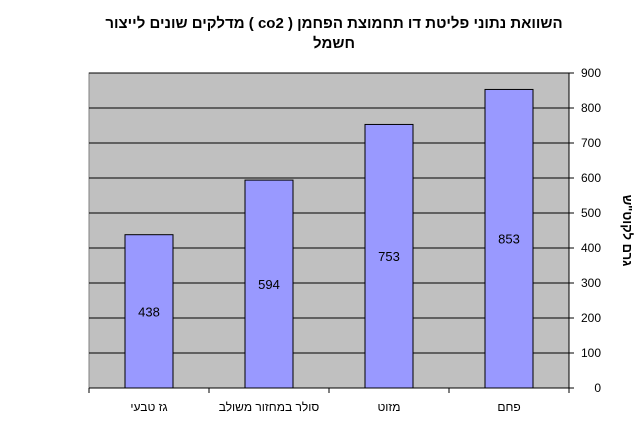 The image size is (640, 436). What do you see at coordinates (509, 239) in the screenshot?
I see `data-label: 853` at bounding box center [509, 239].